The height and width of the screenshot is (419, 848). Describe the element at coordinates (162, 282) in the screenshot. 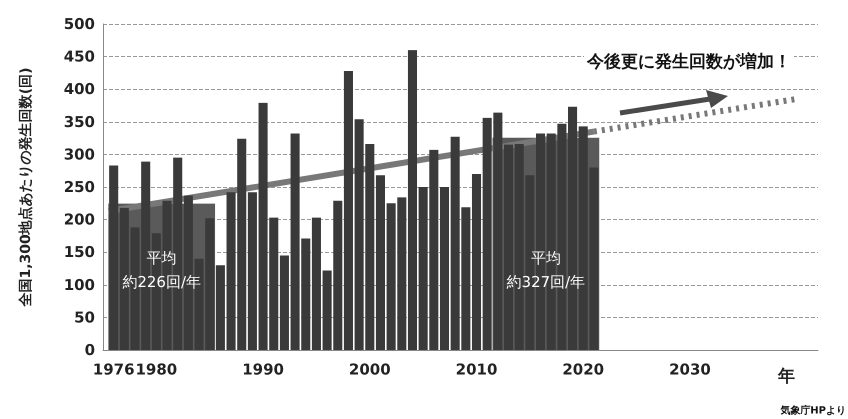

I see `annotation: 約226回/年` at that location.